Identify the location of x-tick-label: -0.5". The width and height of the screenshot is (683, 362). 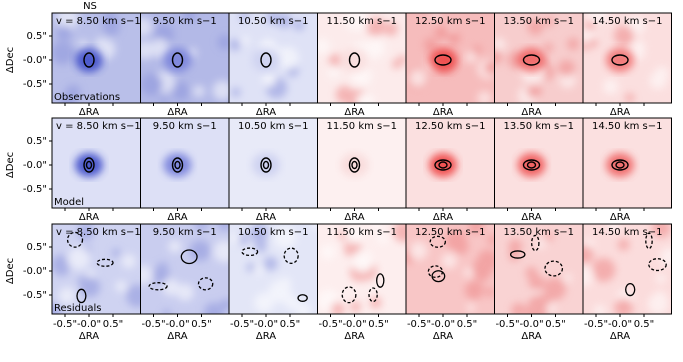
(596, 324).